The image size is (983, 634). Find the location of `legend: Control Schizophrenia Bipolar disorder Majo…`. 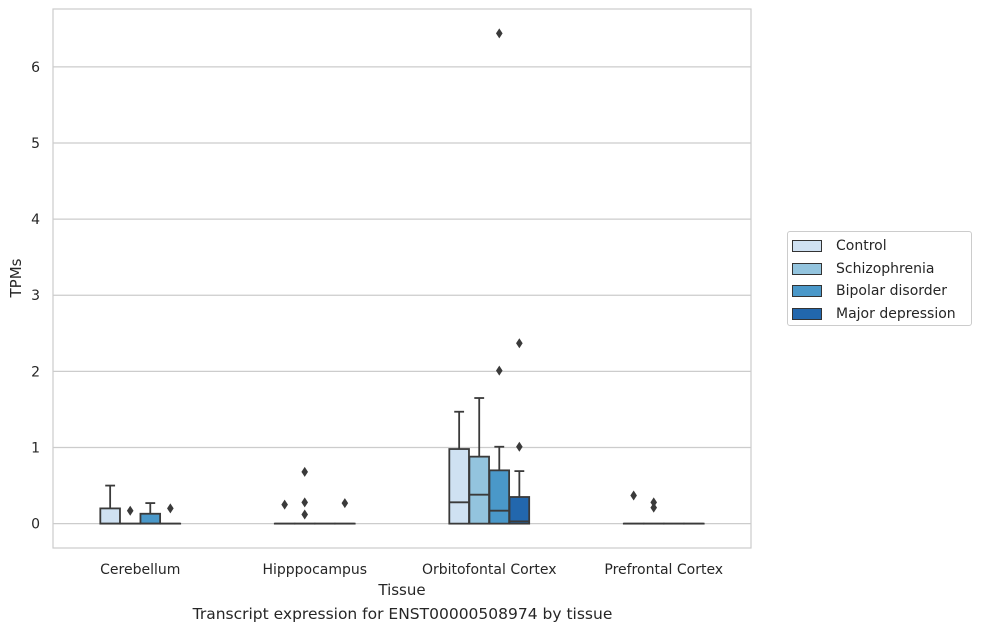

legend: Control Schizophrenia Bipolar disorder Majo… is located at coordinates (879, 278).